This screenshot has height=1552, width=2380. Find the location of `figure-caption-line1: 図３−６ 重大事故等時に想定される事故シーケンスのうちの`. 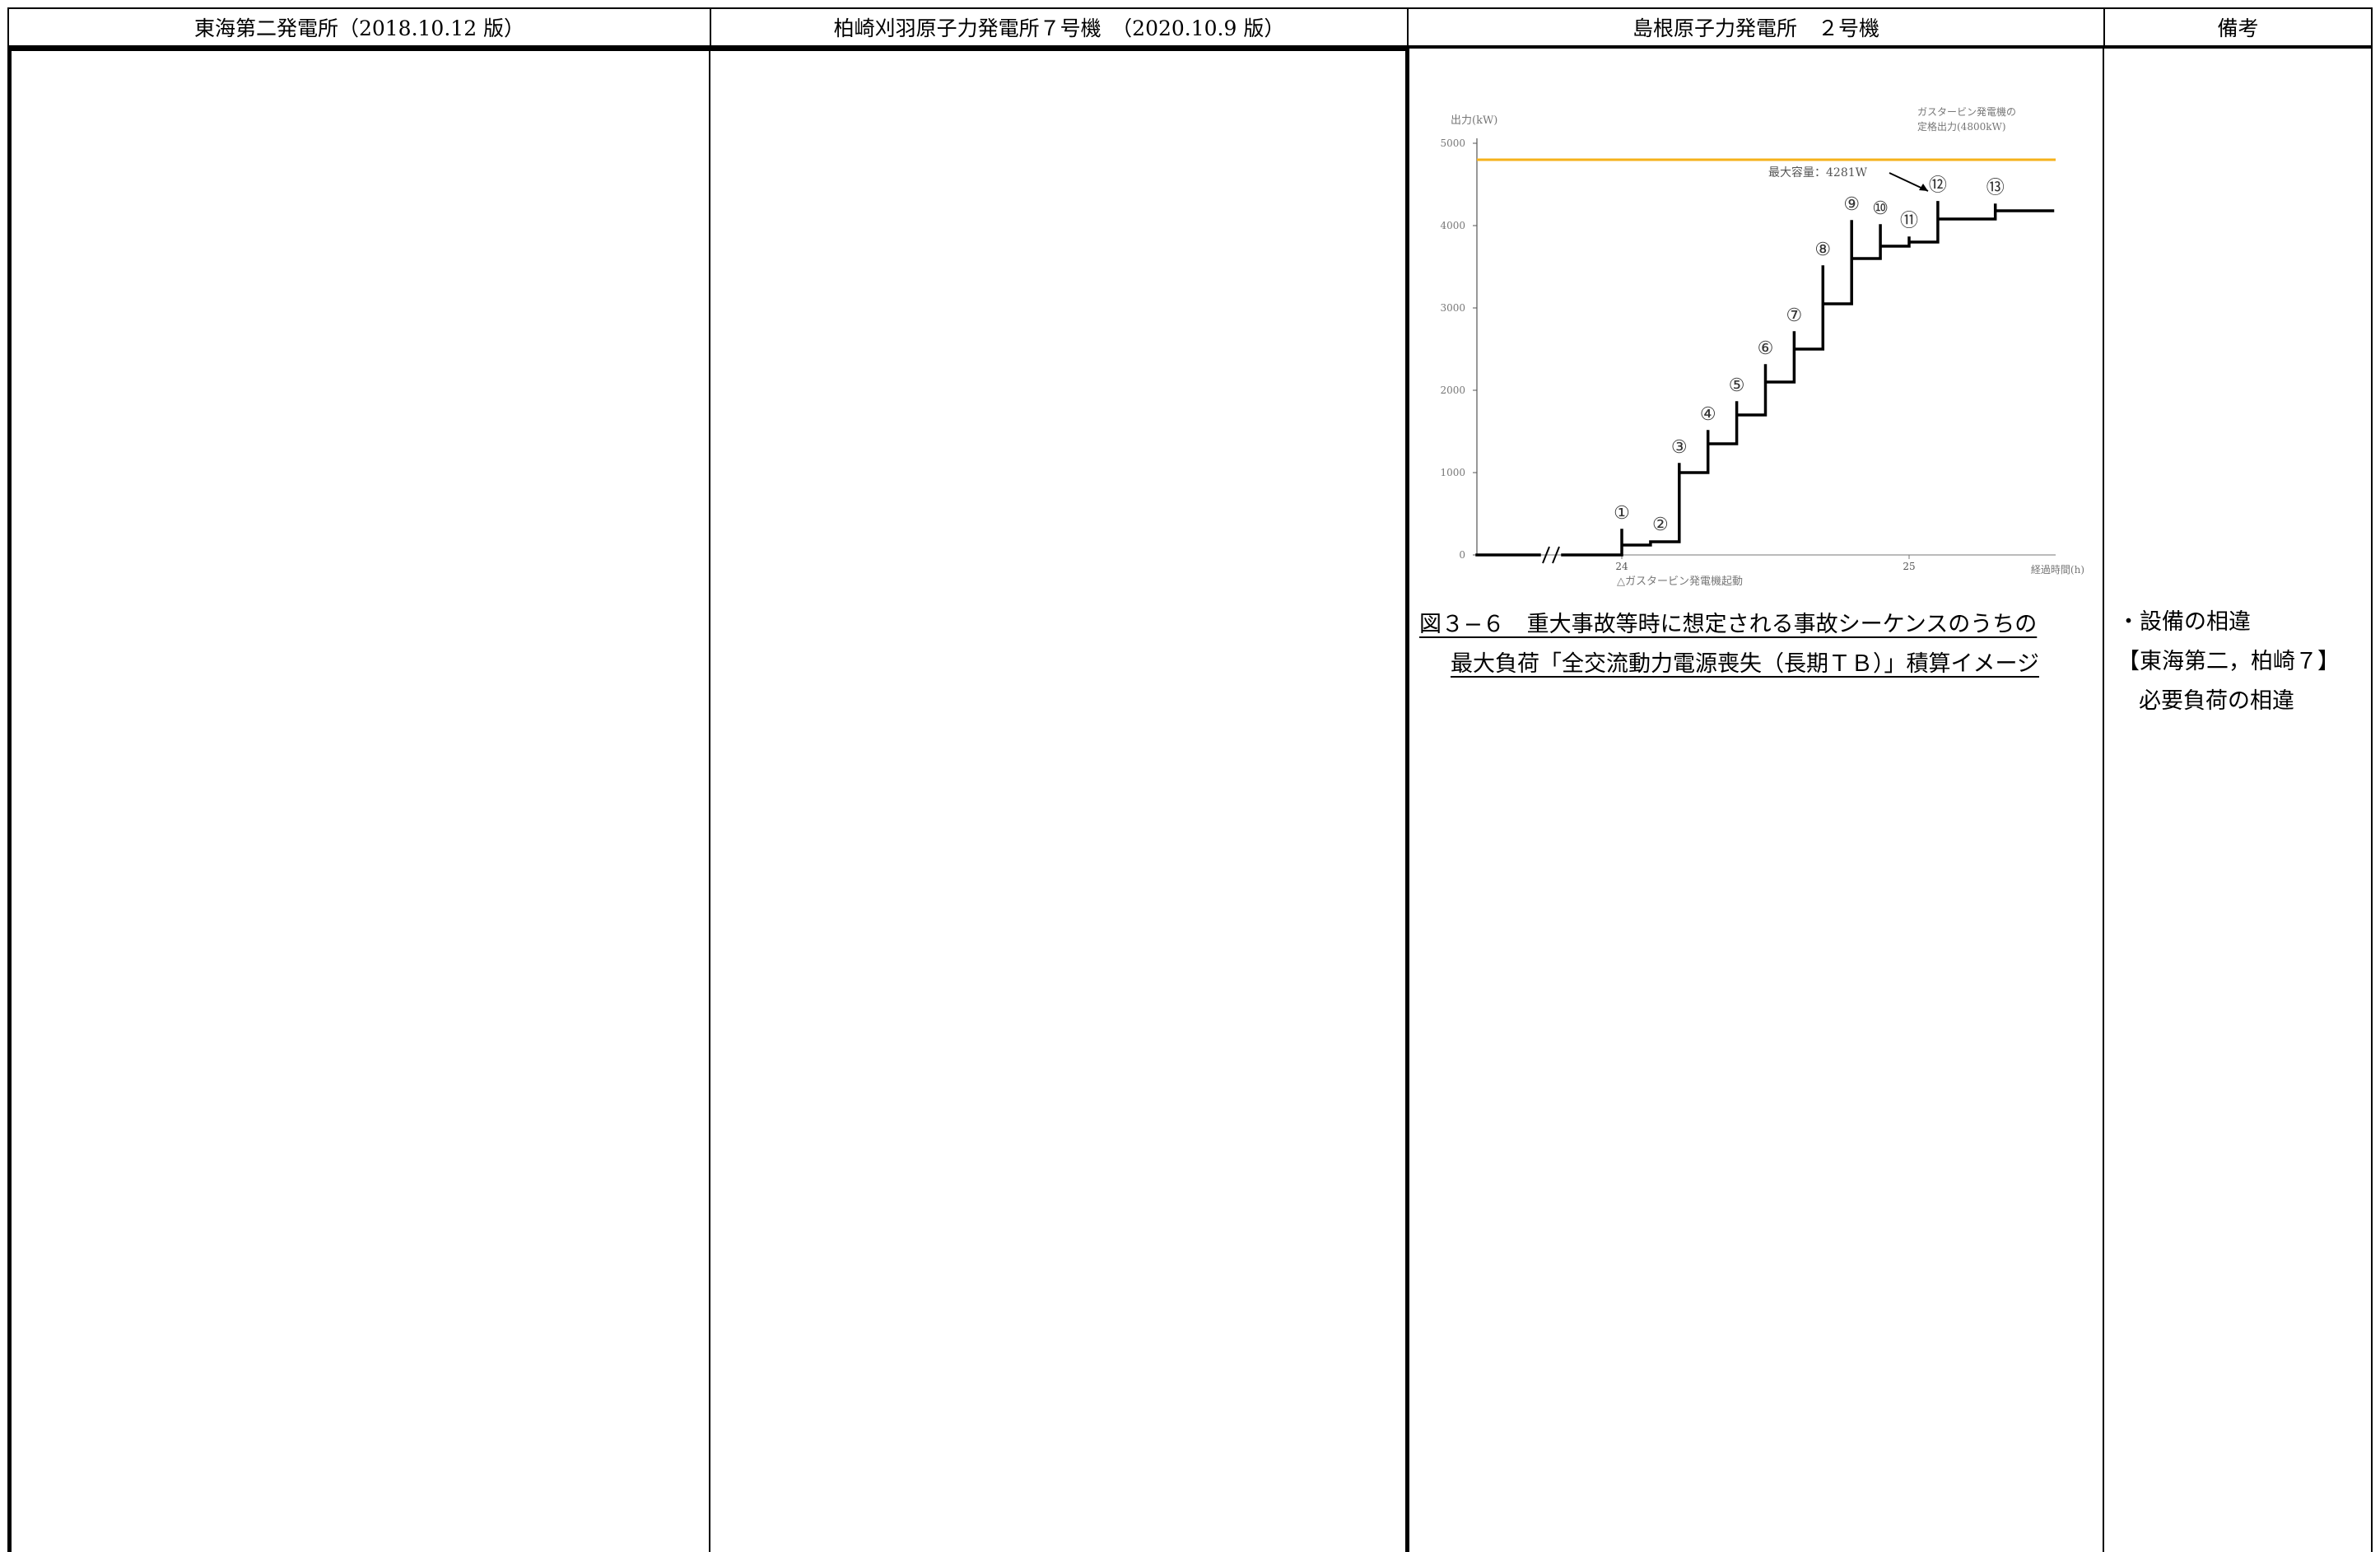

figure-caption-line1: 図３−６ 重大事故等時に想定される事故シーケンスのうちの is located at coordinates (1728, 624).